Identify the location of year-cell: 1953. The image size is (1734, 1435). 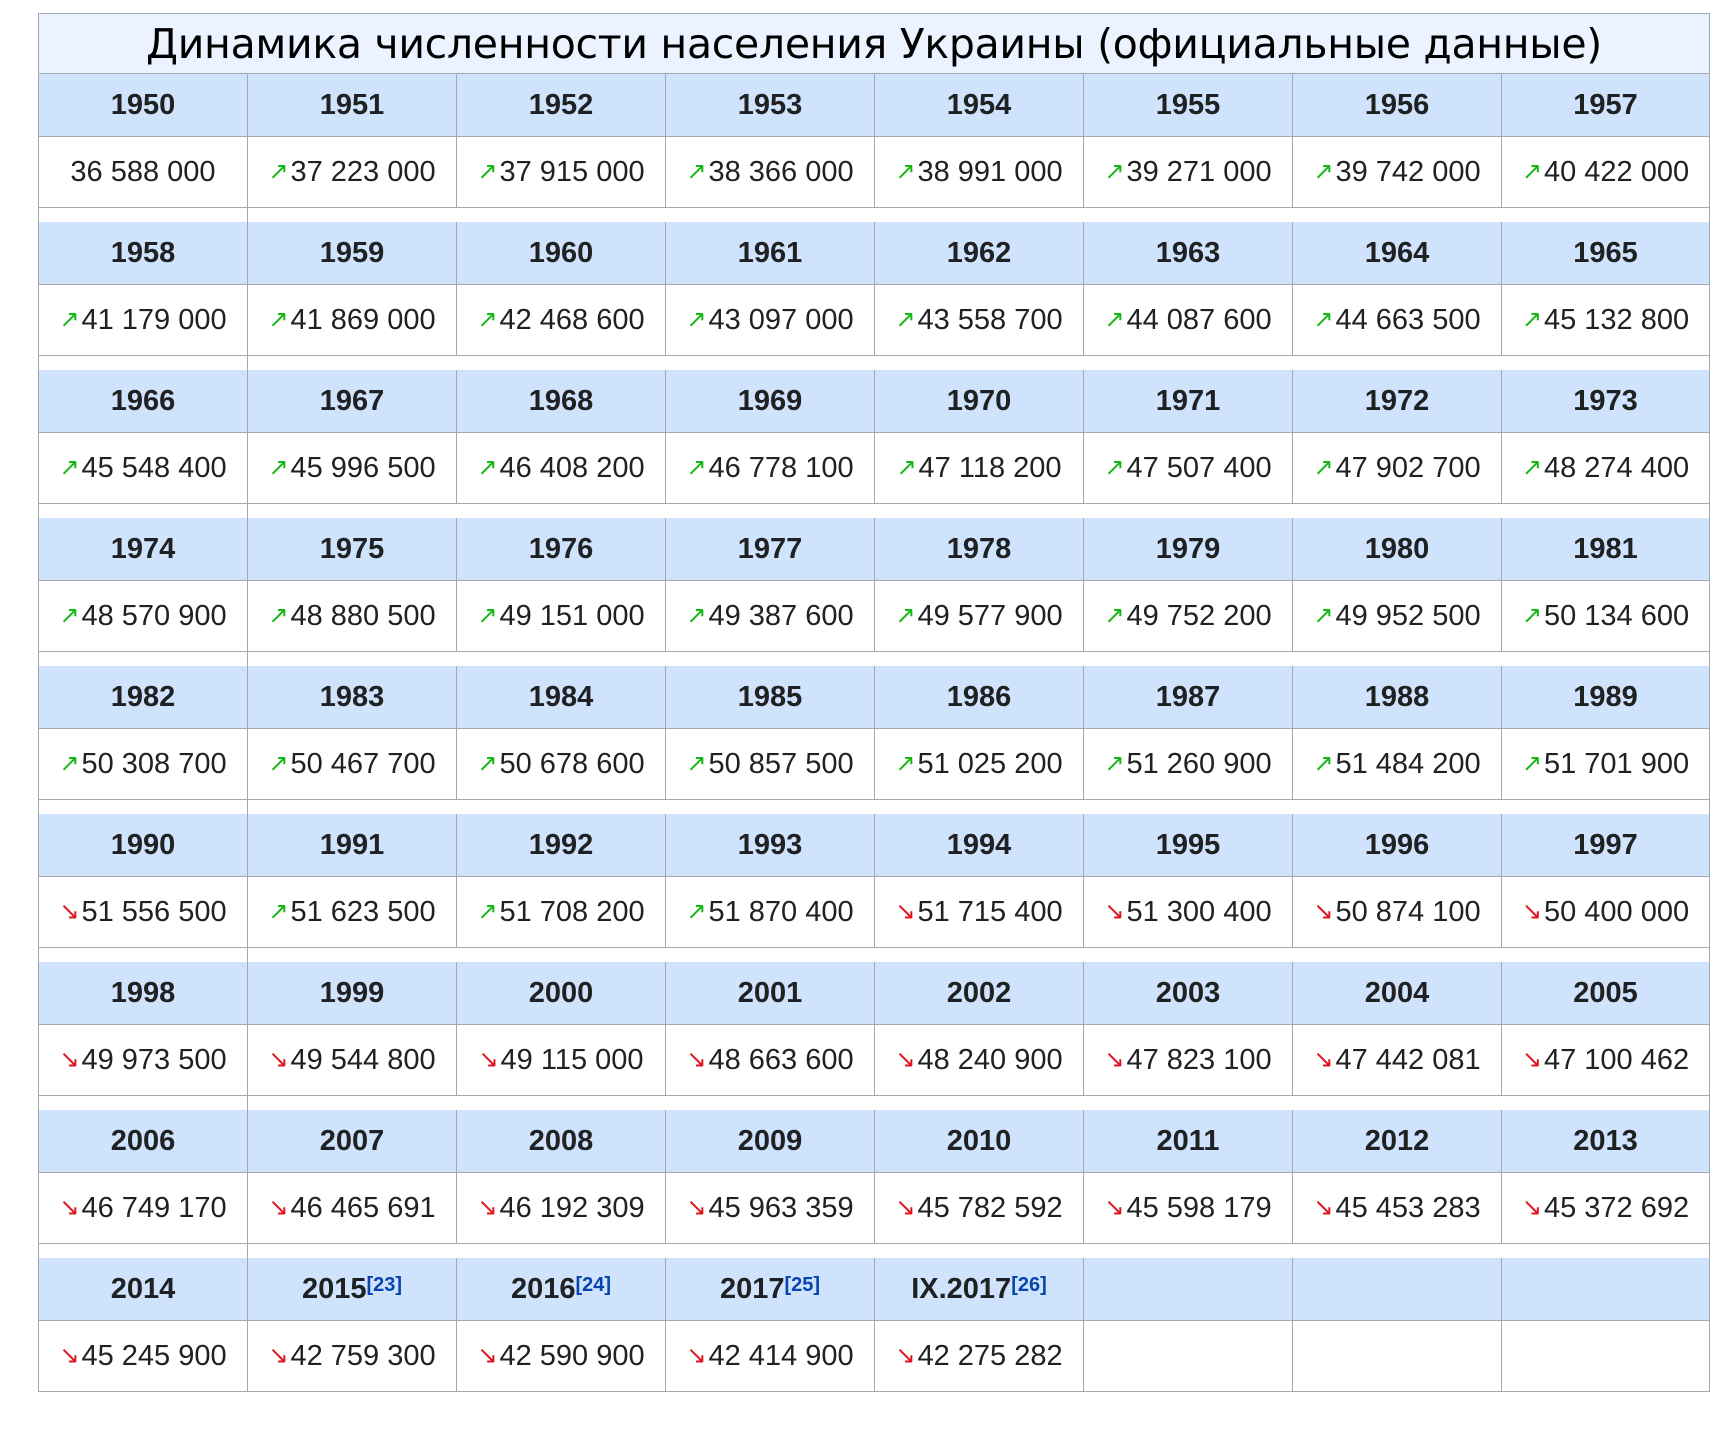
(769, 105).